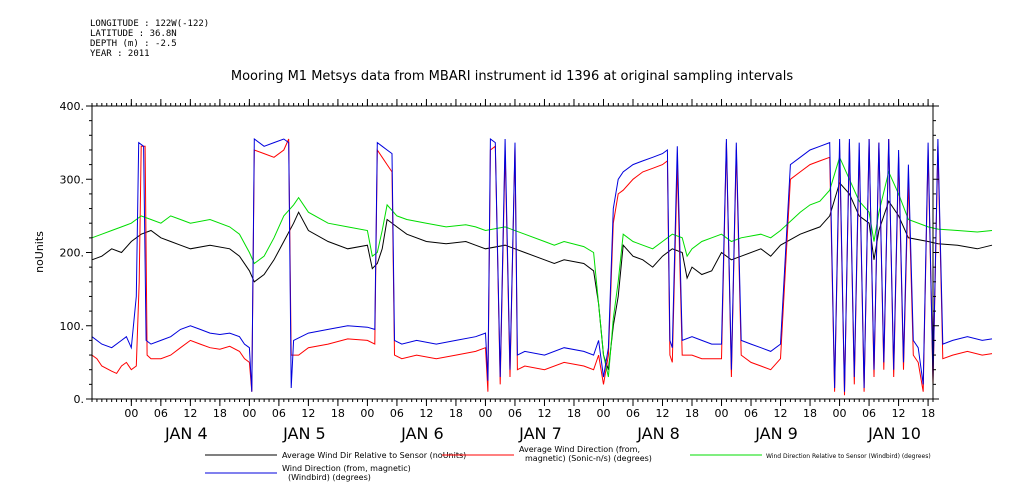  I want to click on y-tick-label: 100., so click(72, 326).